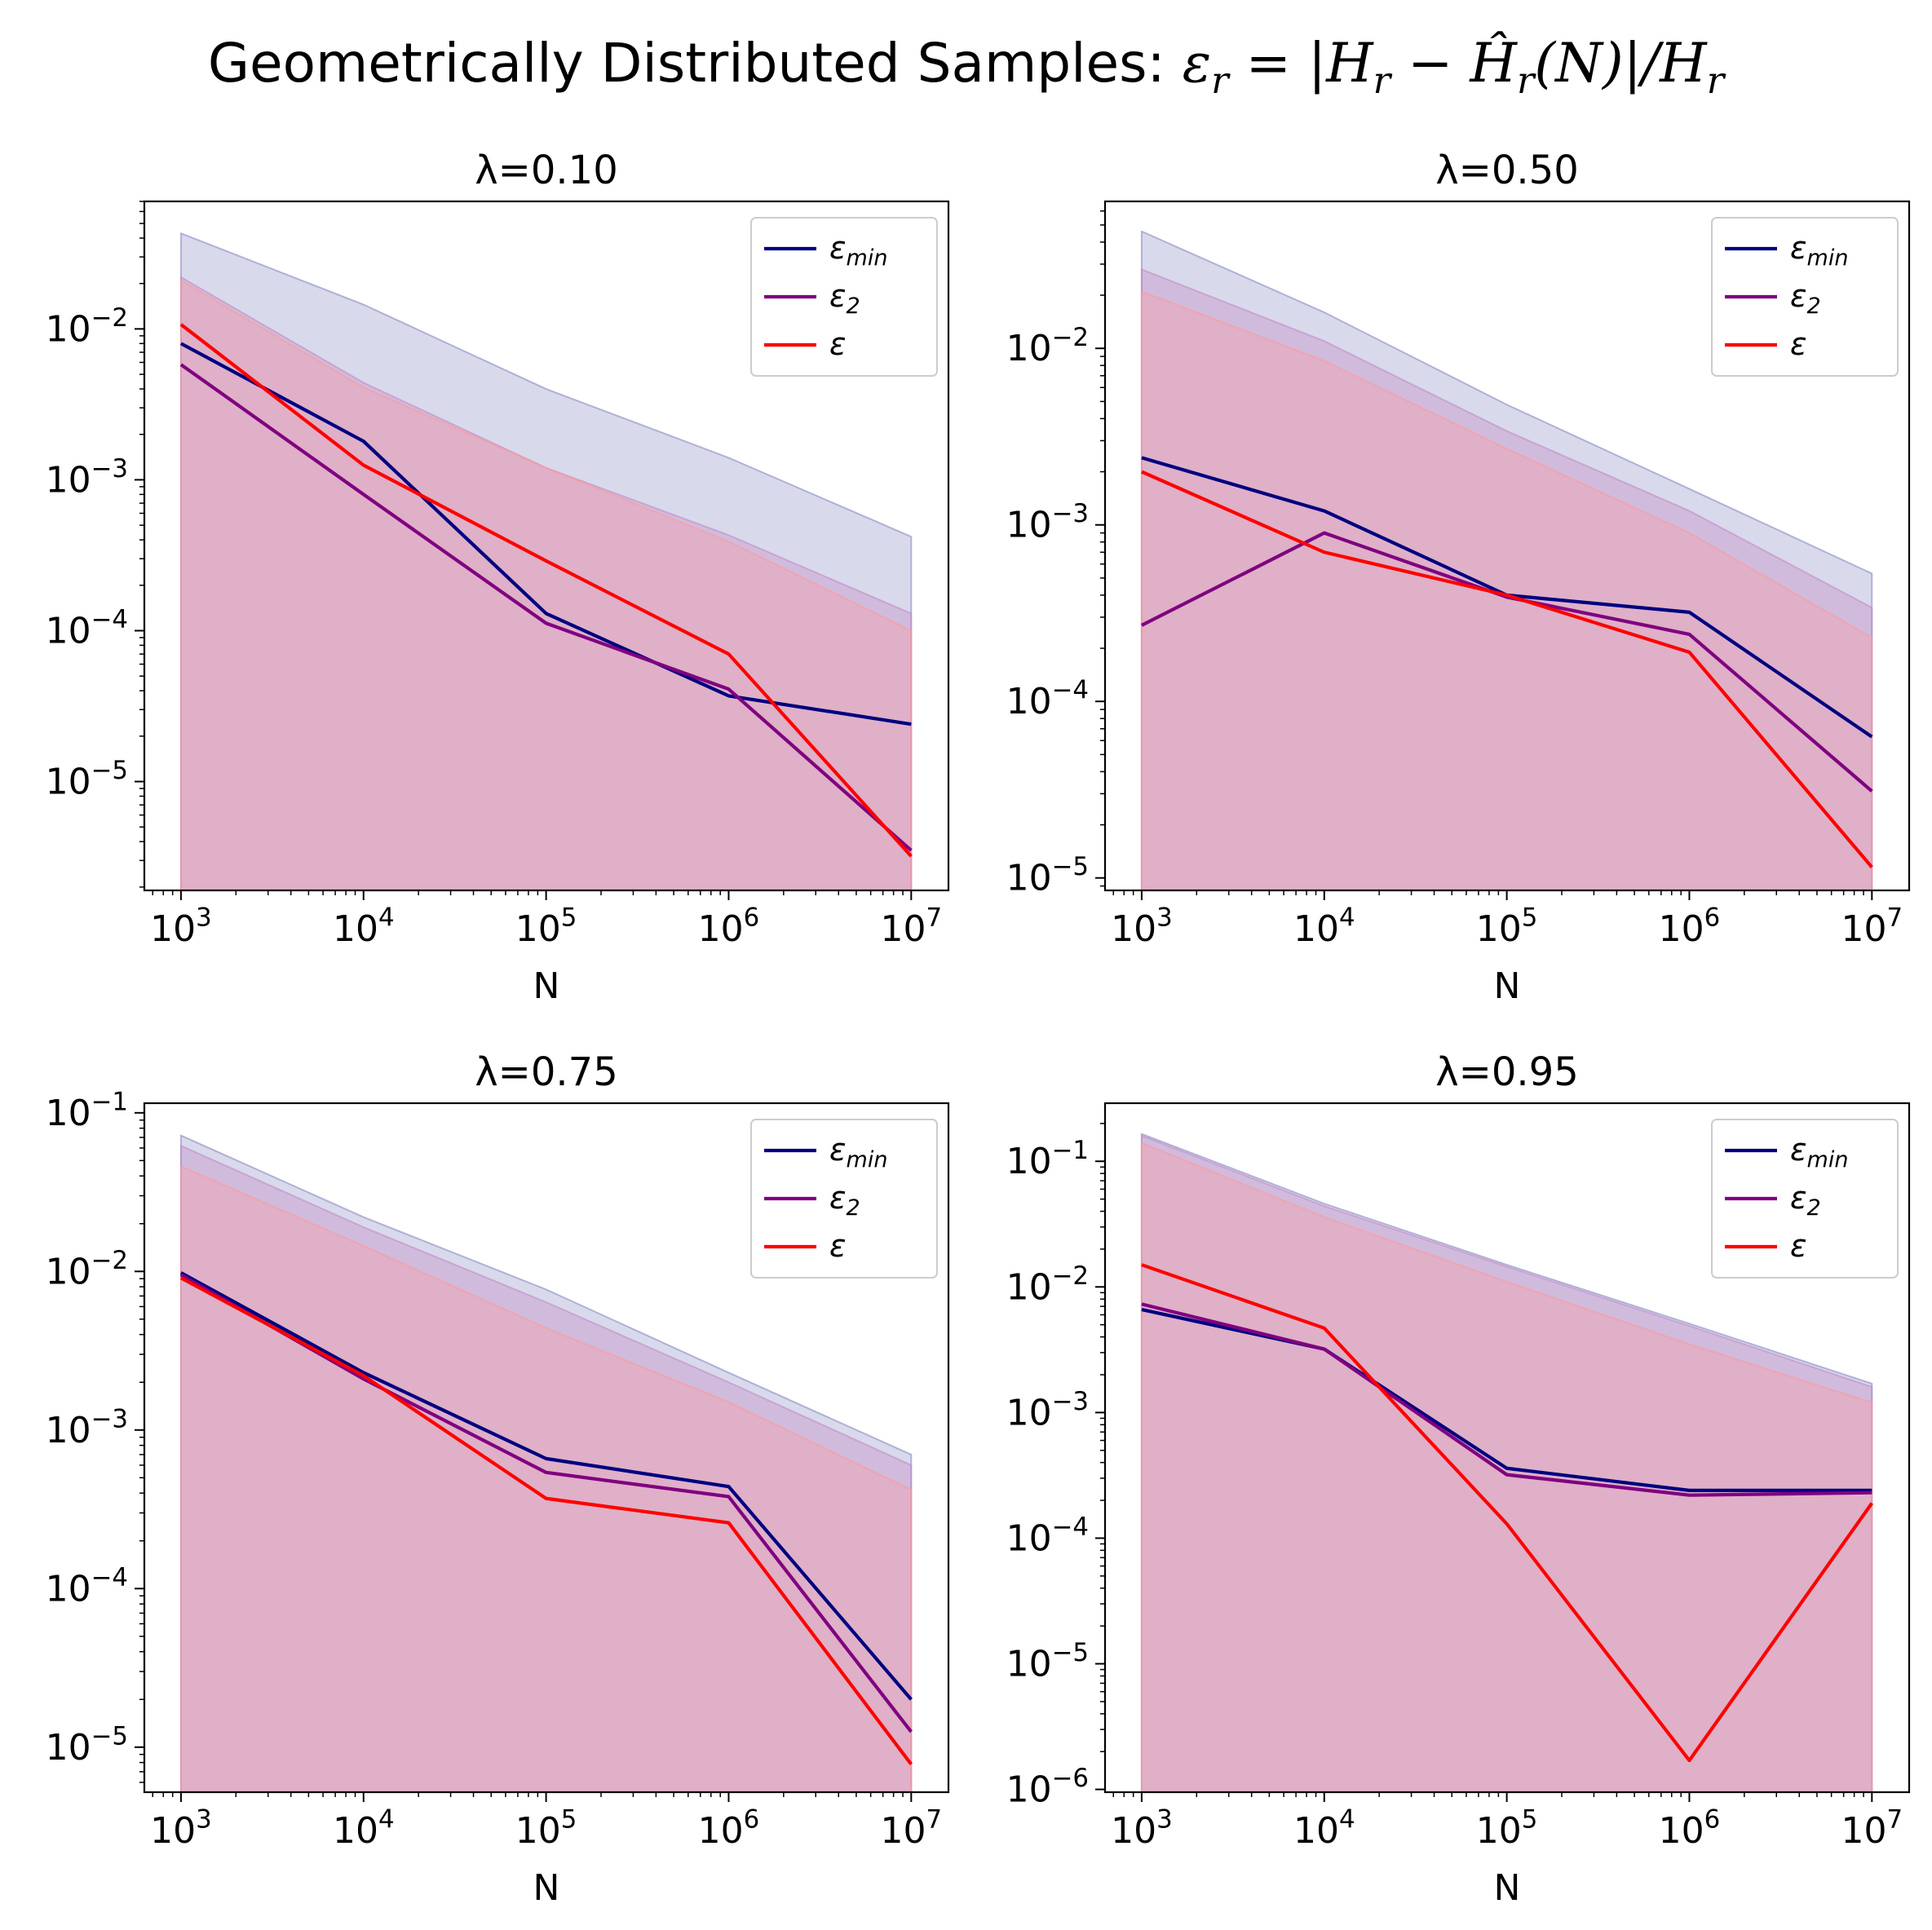 The height and width of the screenshot is (1930, 1932). I want to click on y-tick-label: 10⁻⁶, so click(1047, 1787).